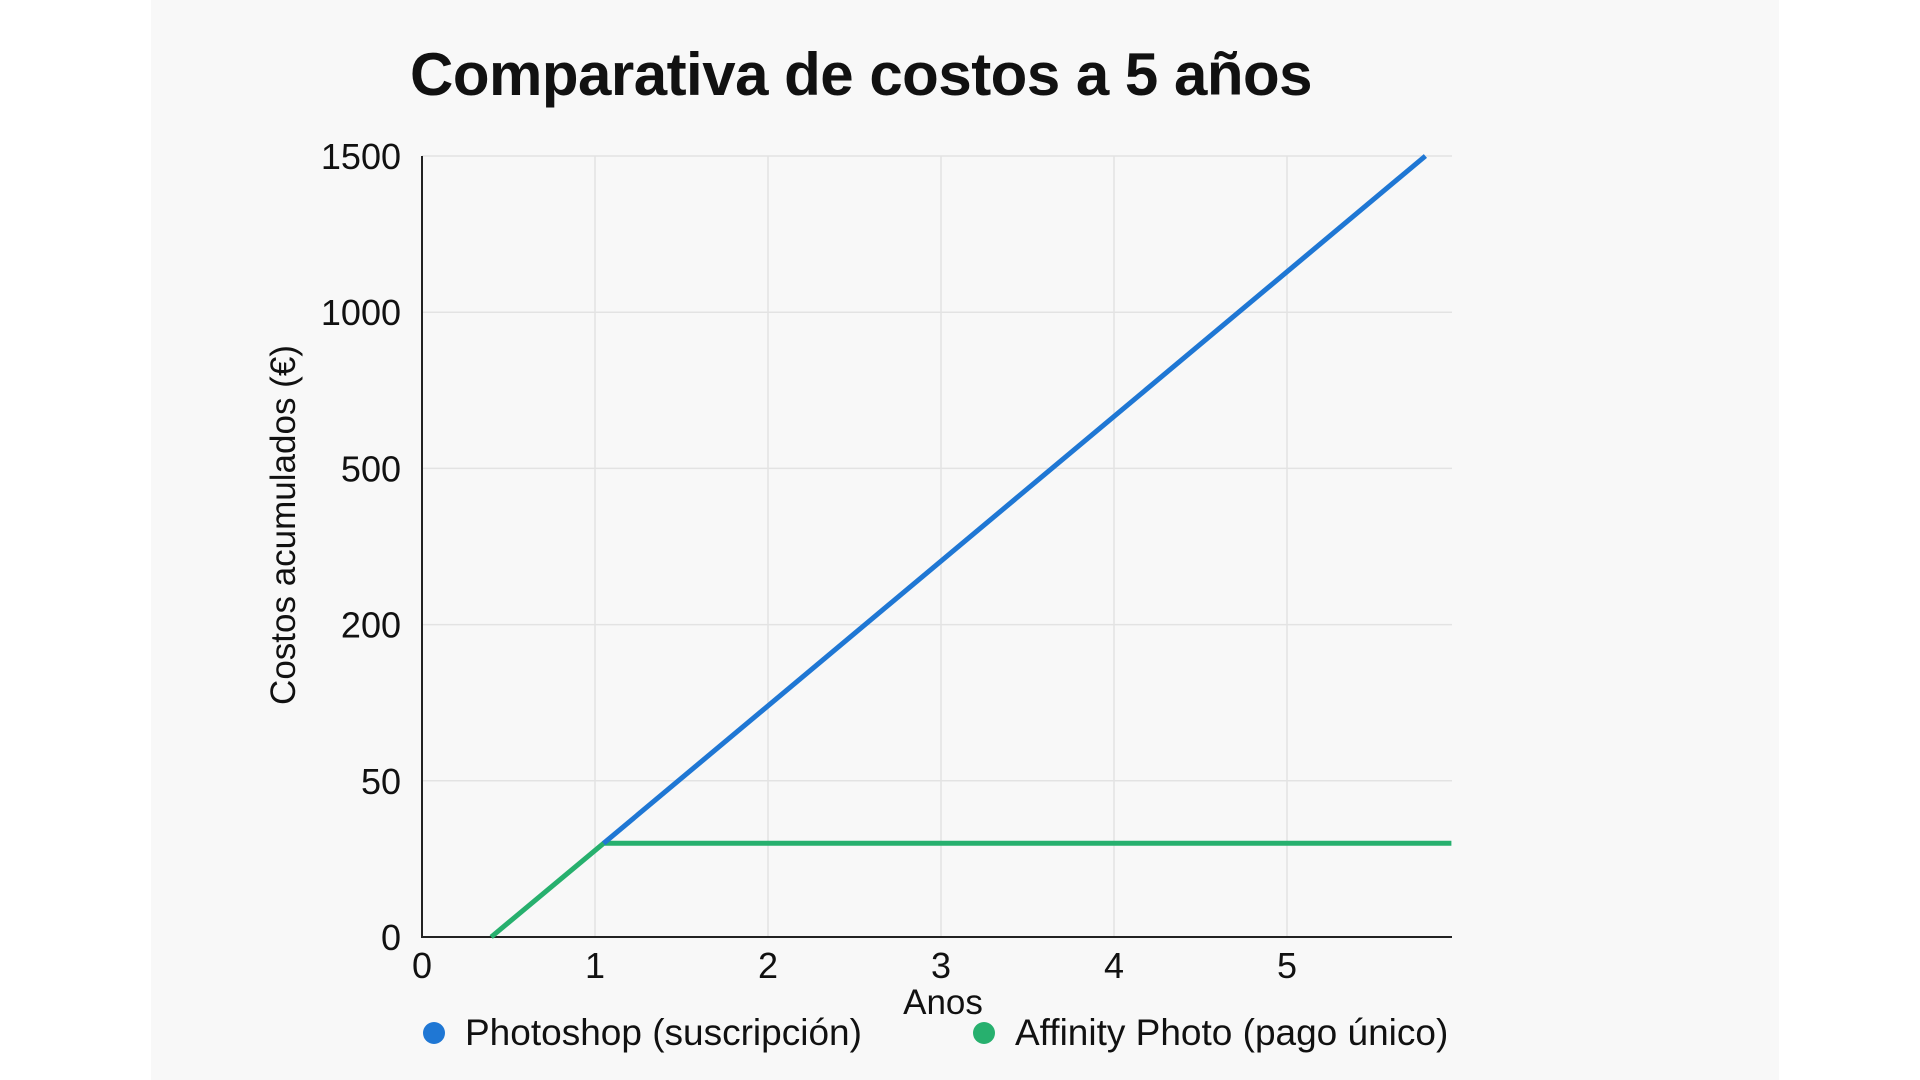 The width and height of the screenshot is (1920, 1080). Describe the element at coordinates (391, 937) in the screenshot. I see `y-tick-label: 0` at that location.